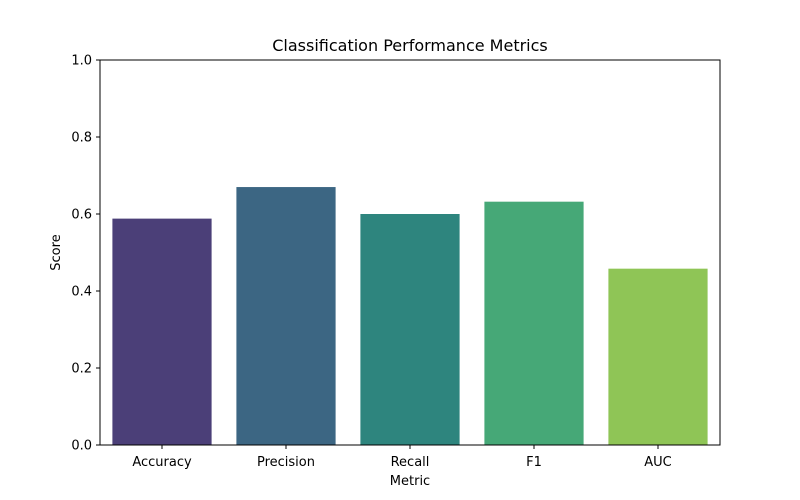 This screenshot has height=500, width=800. What do you see at coordinates (286, 462) in the screenshot?
I see `x-tick-label: Precision` at bounding box center [286, 462].